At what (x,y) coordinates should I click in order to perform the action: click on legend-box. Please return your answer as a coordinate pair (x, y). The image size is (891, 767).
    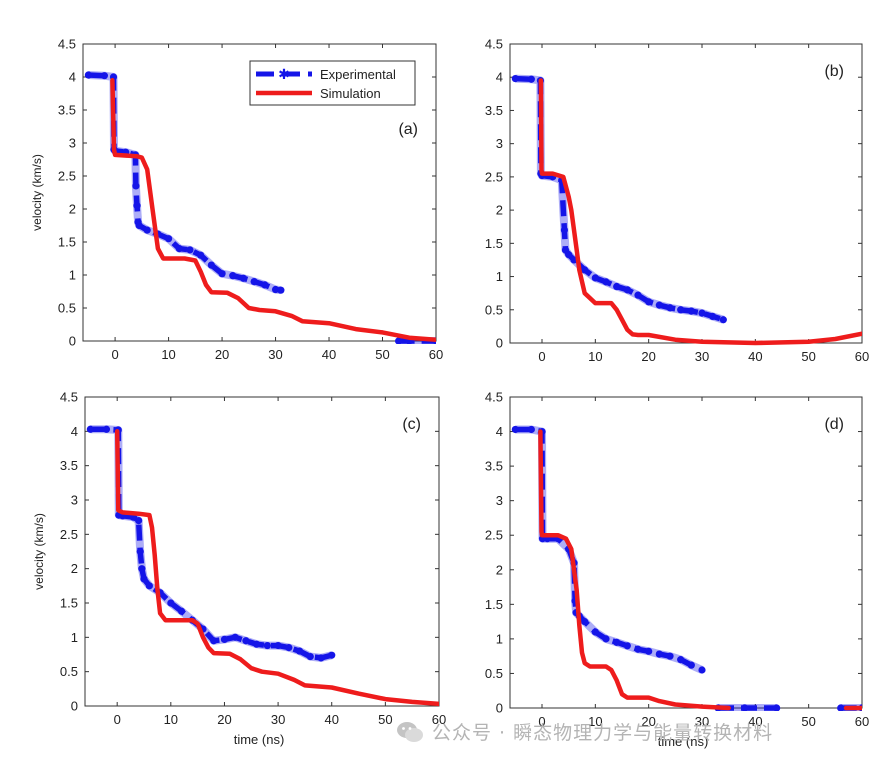
    Looking at the image, I should click on (332, 83).